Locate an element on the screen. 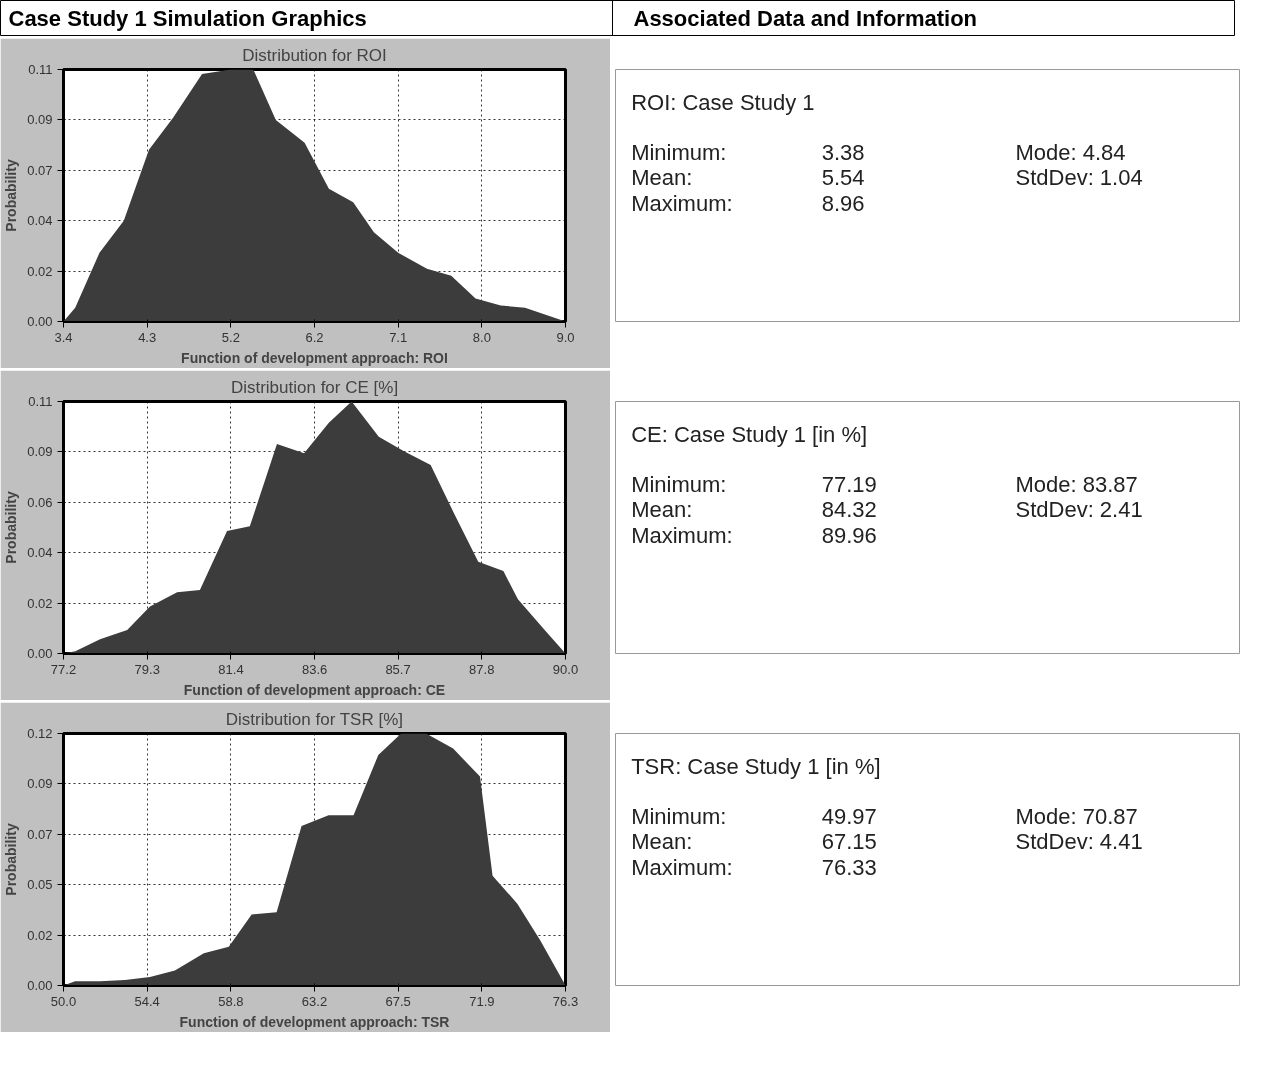 Image resolution: width=1265 pixels, height=1075 pixels. y-tick-label: 0.05 is located at coordinates (40, 885).